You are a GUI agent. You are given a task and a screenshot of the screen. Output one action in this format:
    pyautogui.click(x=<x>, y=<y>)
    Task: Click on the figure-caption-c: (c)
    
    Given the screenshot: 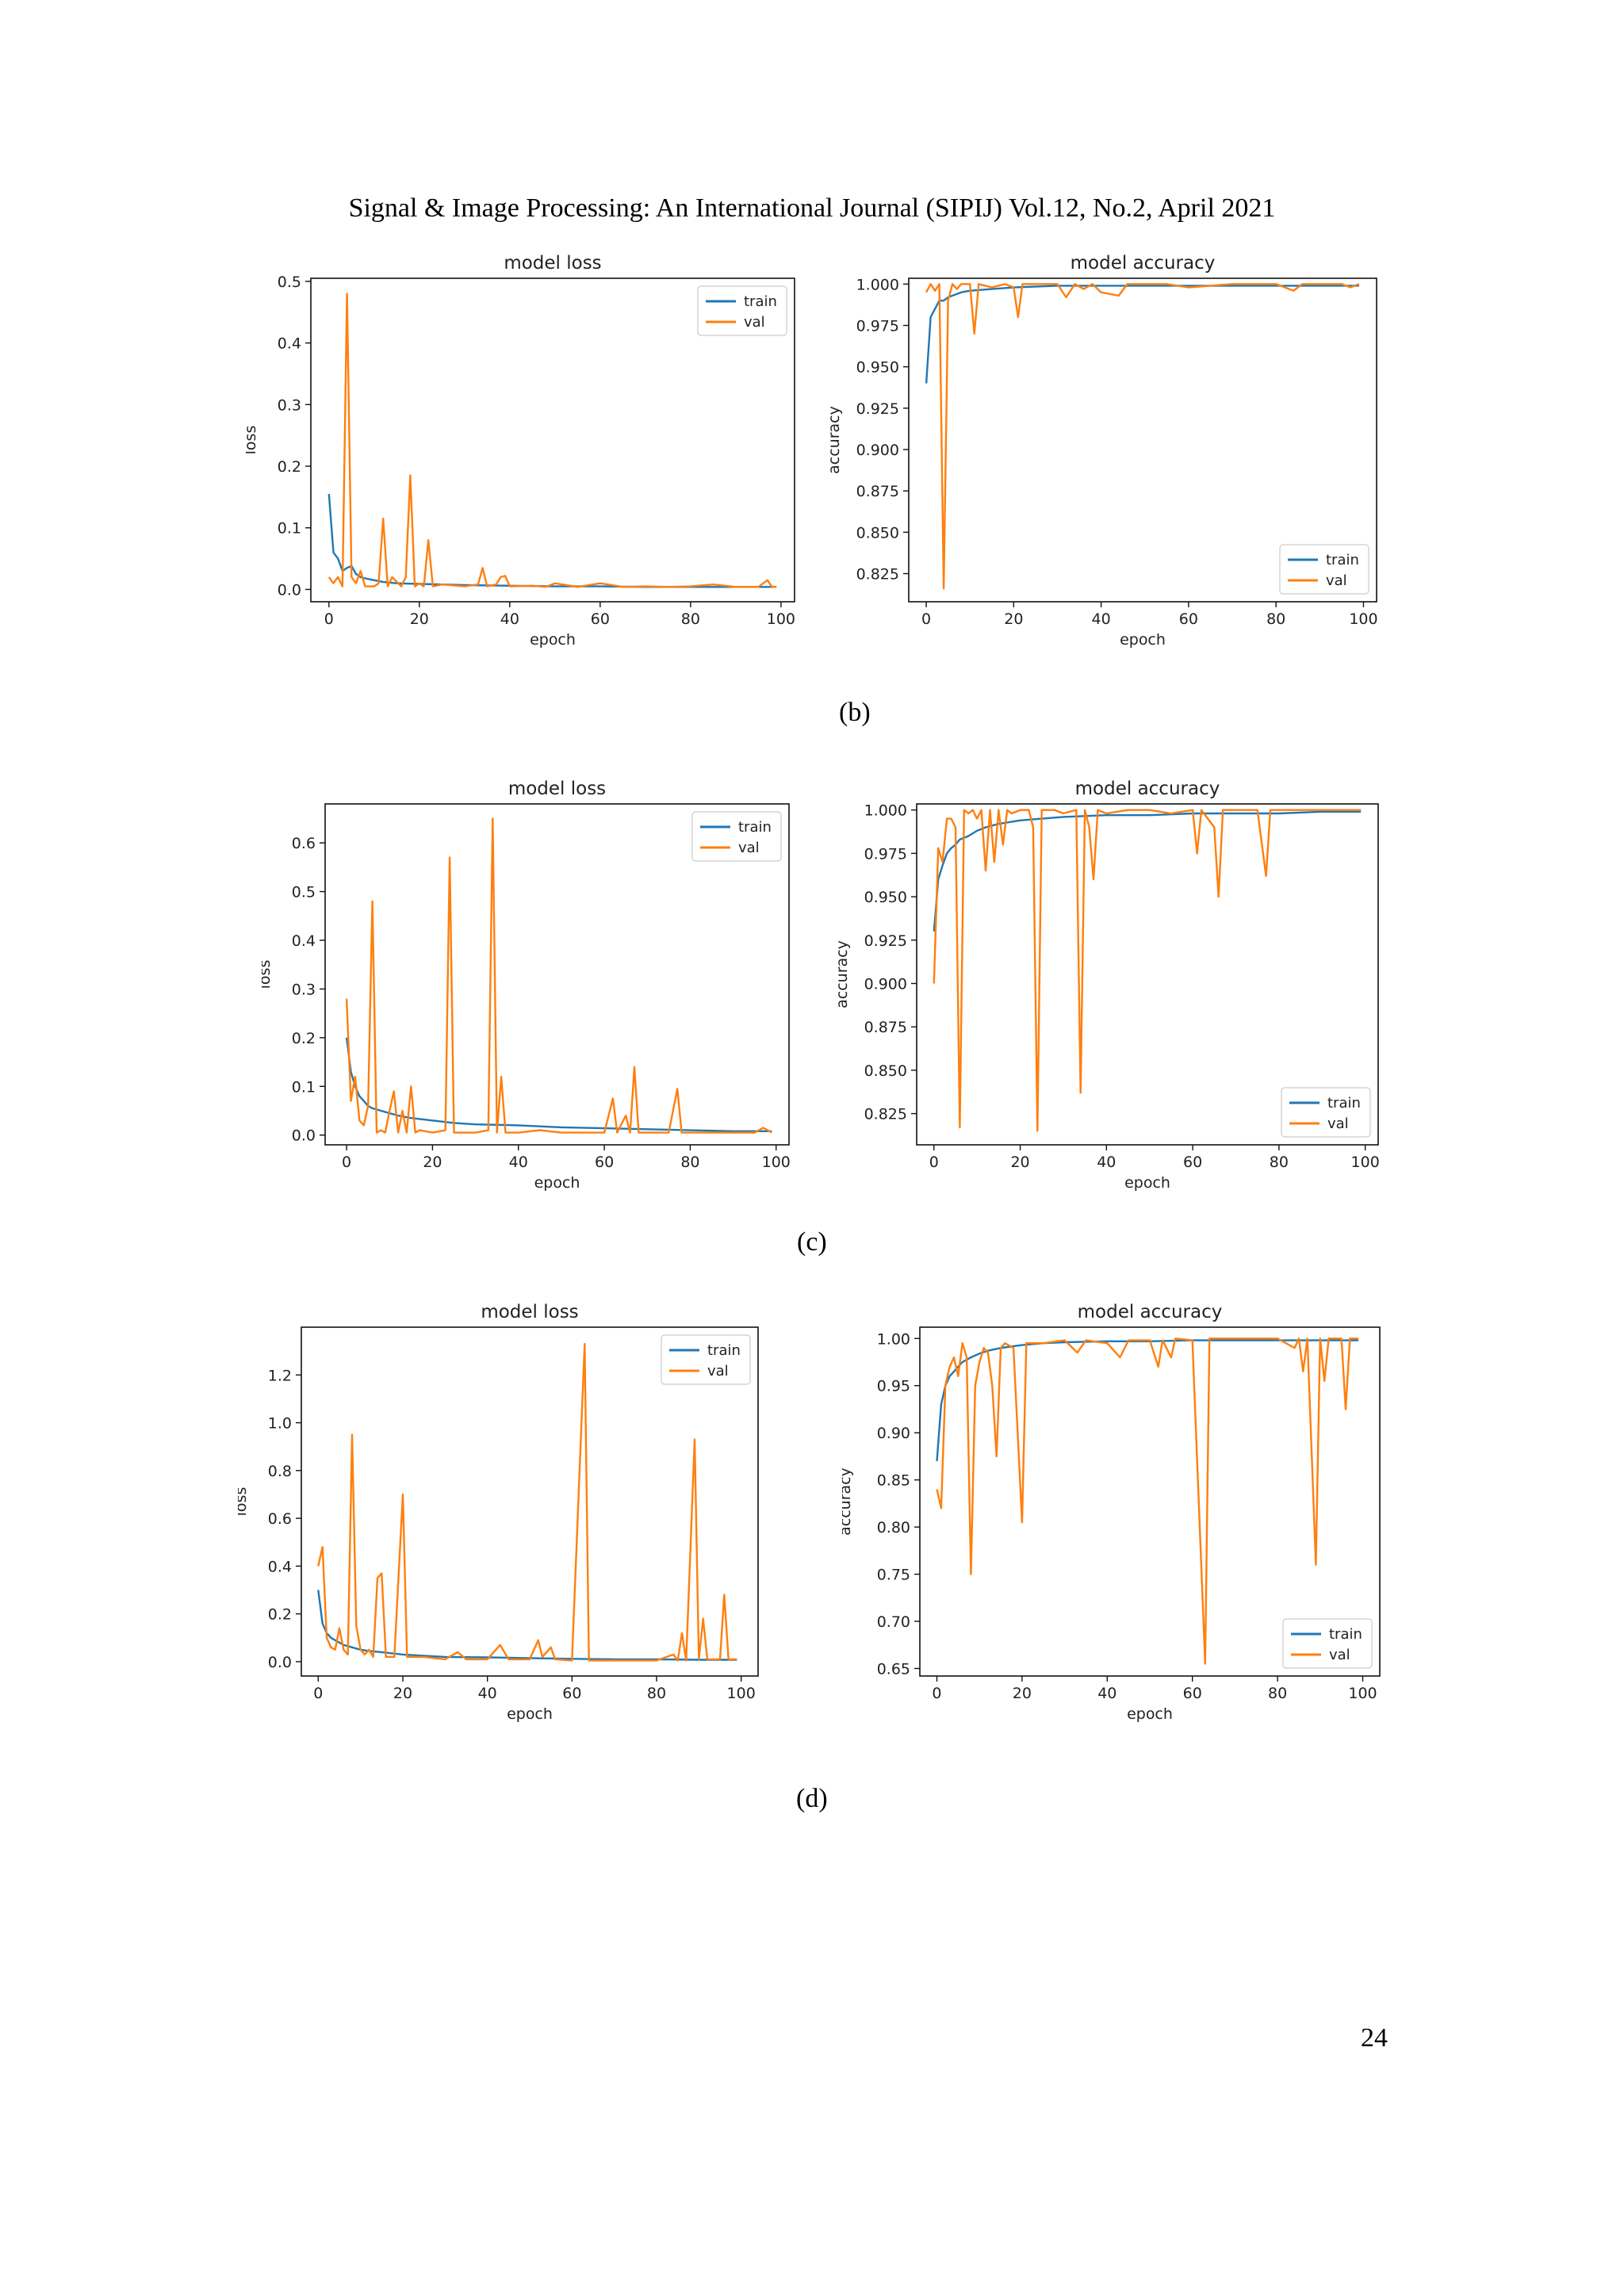 What is the action you would take?
    pyautogui.click(x=812, y=1242)
    